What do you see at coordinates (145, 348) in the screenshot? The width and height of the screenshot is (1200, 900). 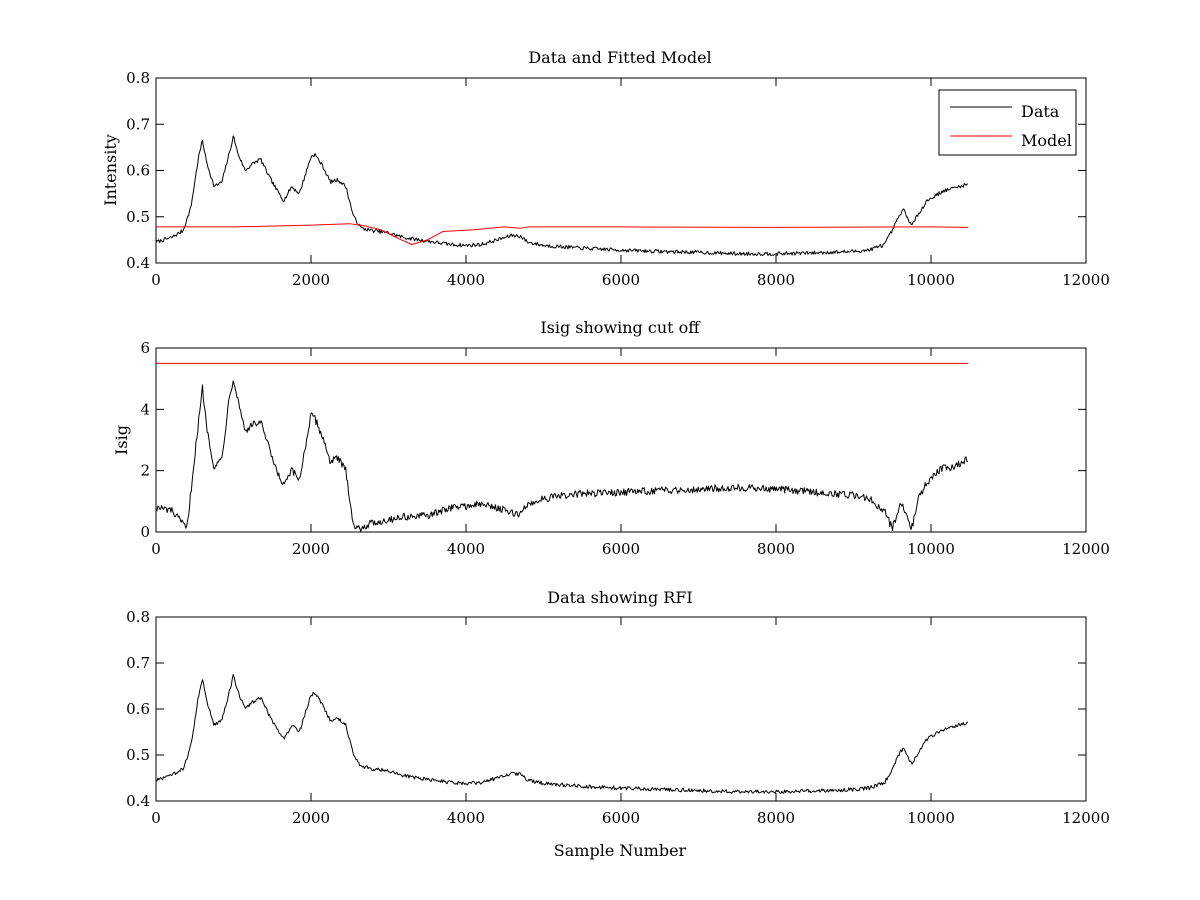 I see `y-tick-label: 6` at bounding box center [145, 348].